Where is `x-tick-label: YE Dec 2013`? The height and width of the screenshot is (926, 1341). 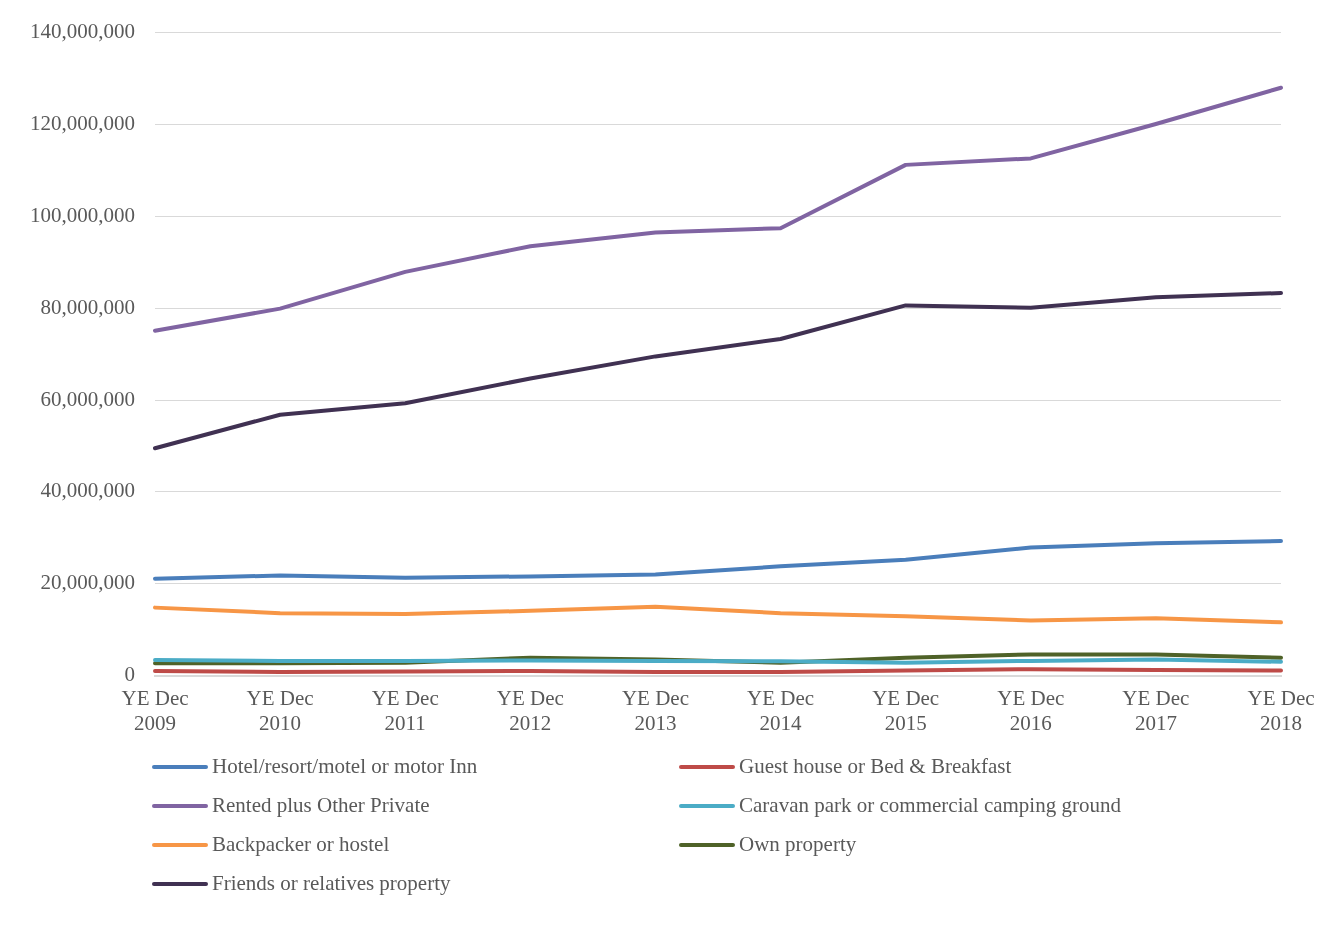 x-tick-label: YE Dec 2013 is located at coordinates (655, 710).